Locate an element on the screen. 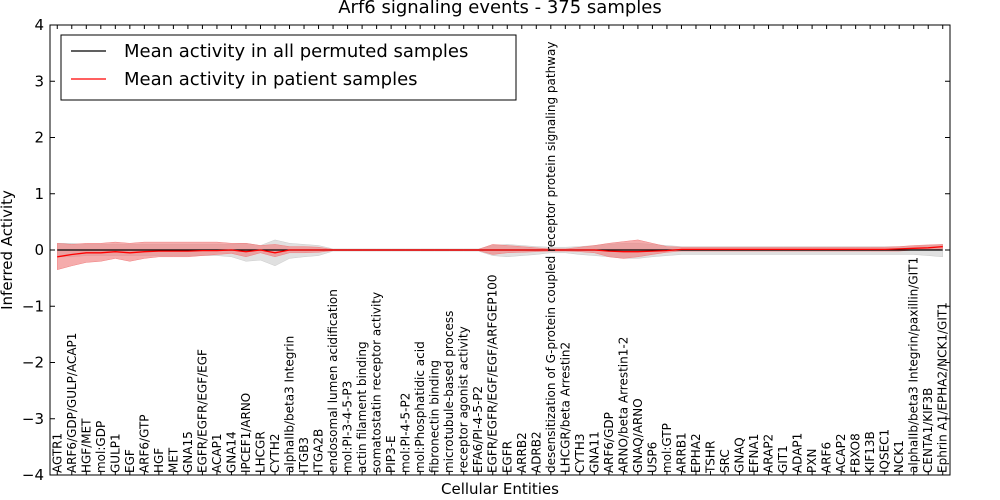 This screenshot has height=500, width=1000. x-tick-label: GULP1 is located at coordinates (115, 453).